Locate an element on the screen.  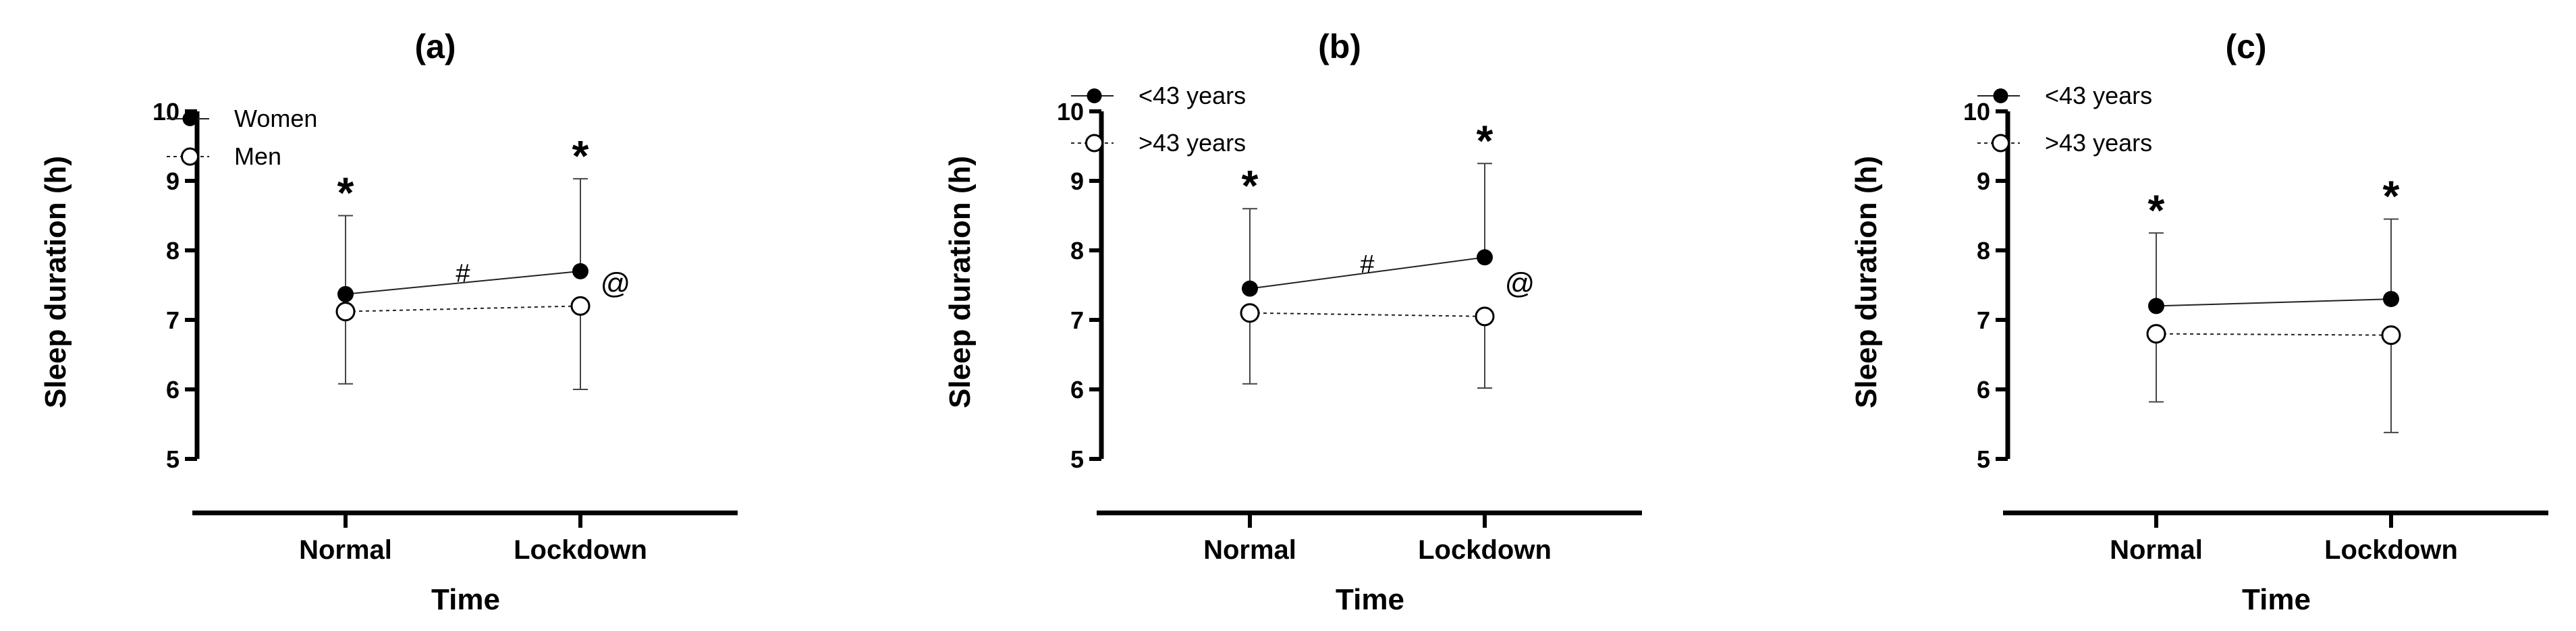
panel-title: (c) is located at coordinates (2245, 47).